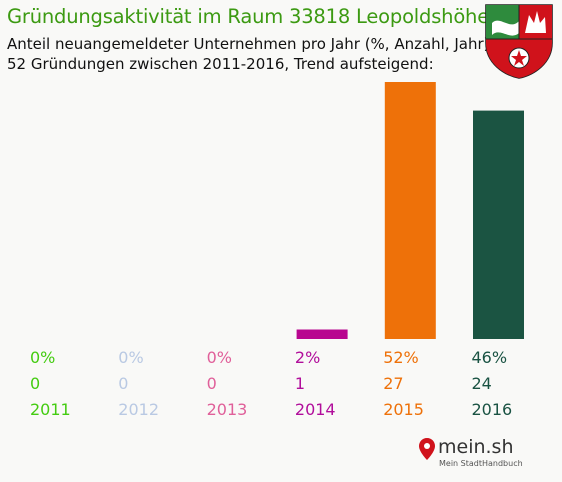 This screenshot has height=482, width=562. I want to click on count-label-2014: 1, so click(300, 383).